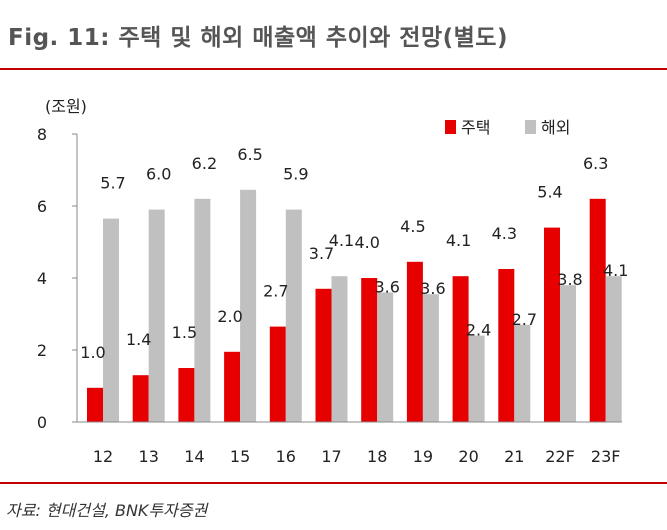 This screenshot has width=667, height=530. Describe the element at coordinates (194, 456) in the screenshot. I see `x-tick-label-14: 14` at that location.